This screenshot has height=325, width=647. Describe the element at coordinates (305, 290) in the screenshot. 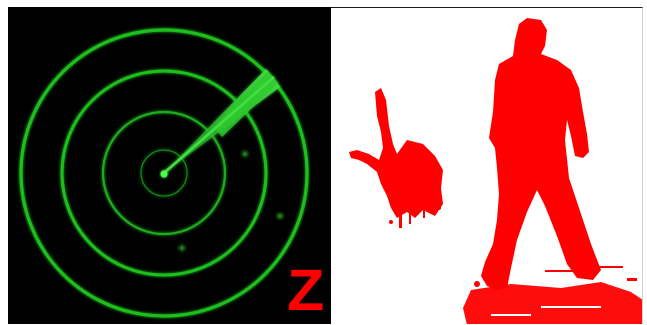

I see `zombie-letter-z-icon: Z` at that location.